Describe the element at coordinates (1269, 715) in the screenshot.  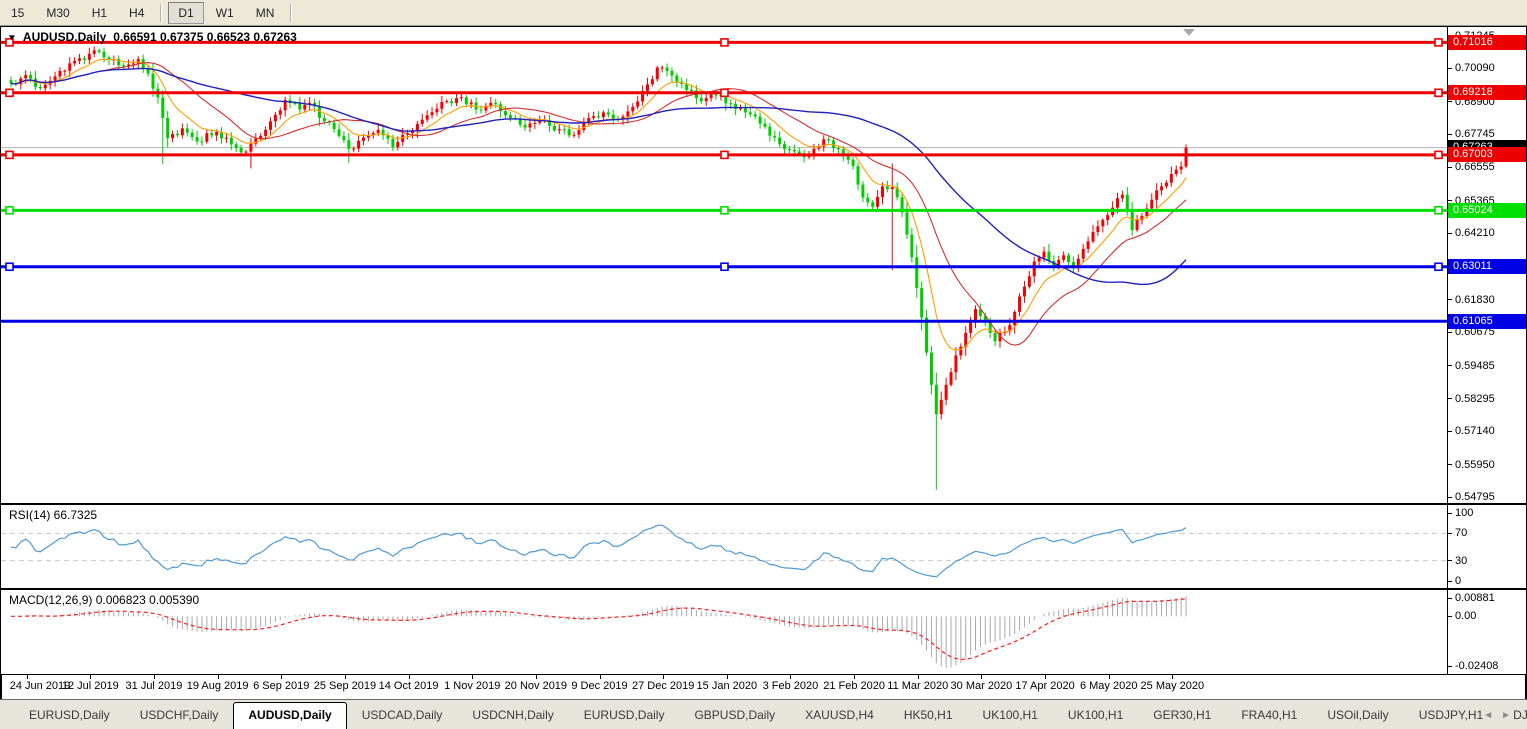
I see `chart-tab-fra40-h1: FRA40,H1` at that location.